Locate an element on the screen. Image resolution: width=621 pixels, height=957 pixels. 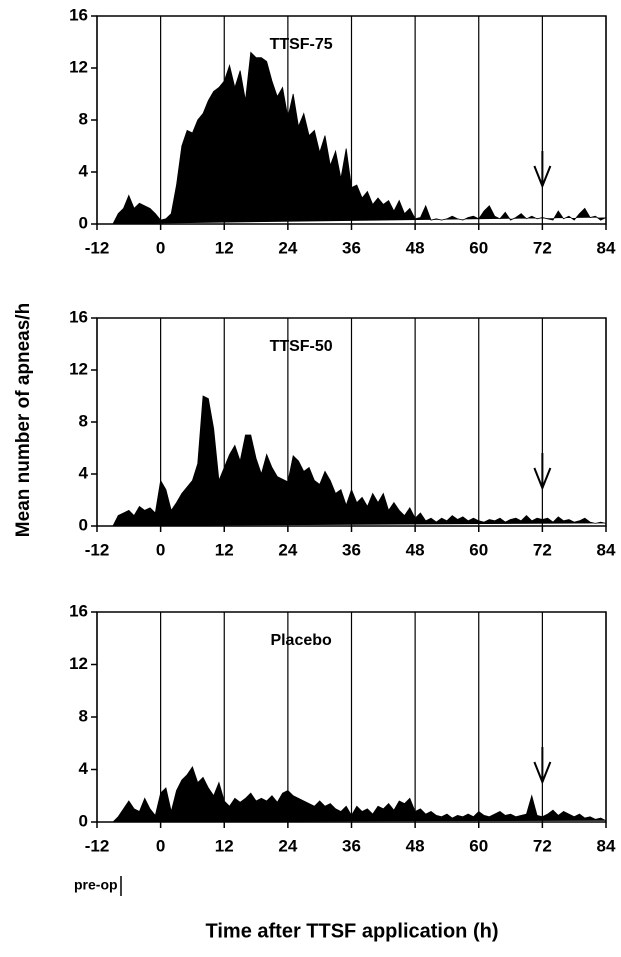
panel-title: TTSF-50 is located at coordinates (301, 346).